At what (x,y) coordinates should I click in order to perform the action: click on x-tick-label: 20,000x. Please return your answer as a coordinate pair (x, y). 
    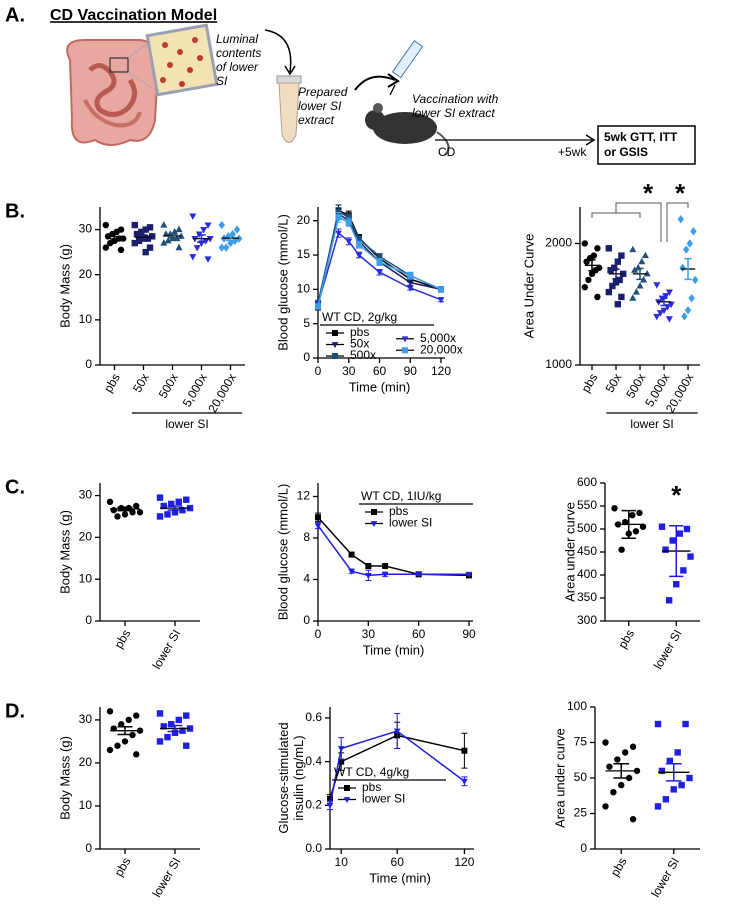
    Looking at the image, I should click on (221, 393).